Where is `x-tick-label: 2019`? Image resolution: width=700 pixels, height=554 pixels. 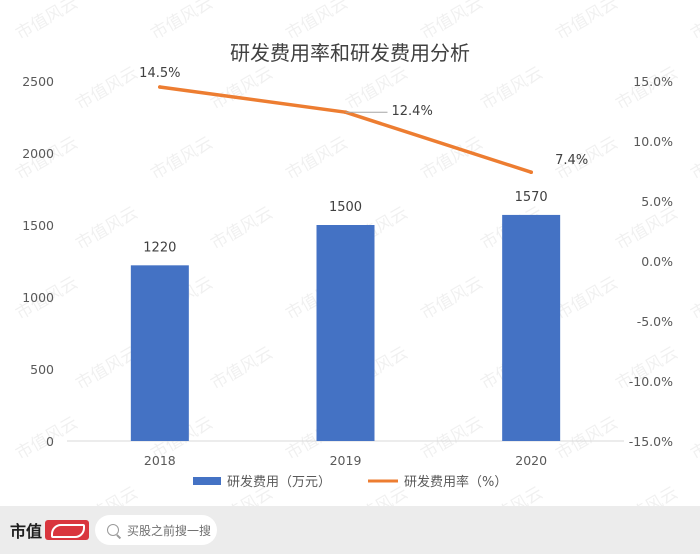
x-tick-label: 2019 is located at coordinates (346, 460).